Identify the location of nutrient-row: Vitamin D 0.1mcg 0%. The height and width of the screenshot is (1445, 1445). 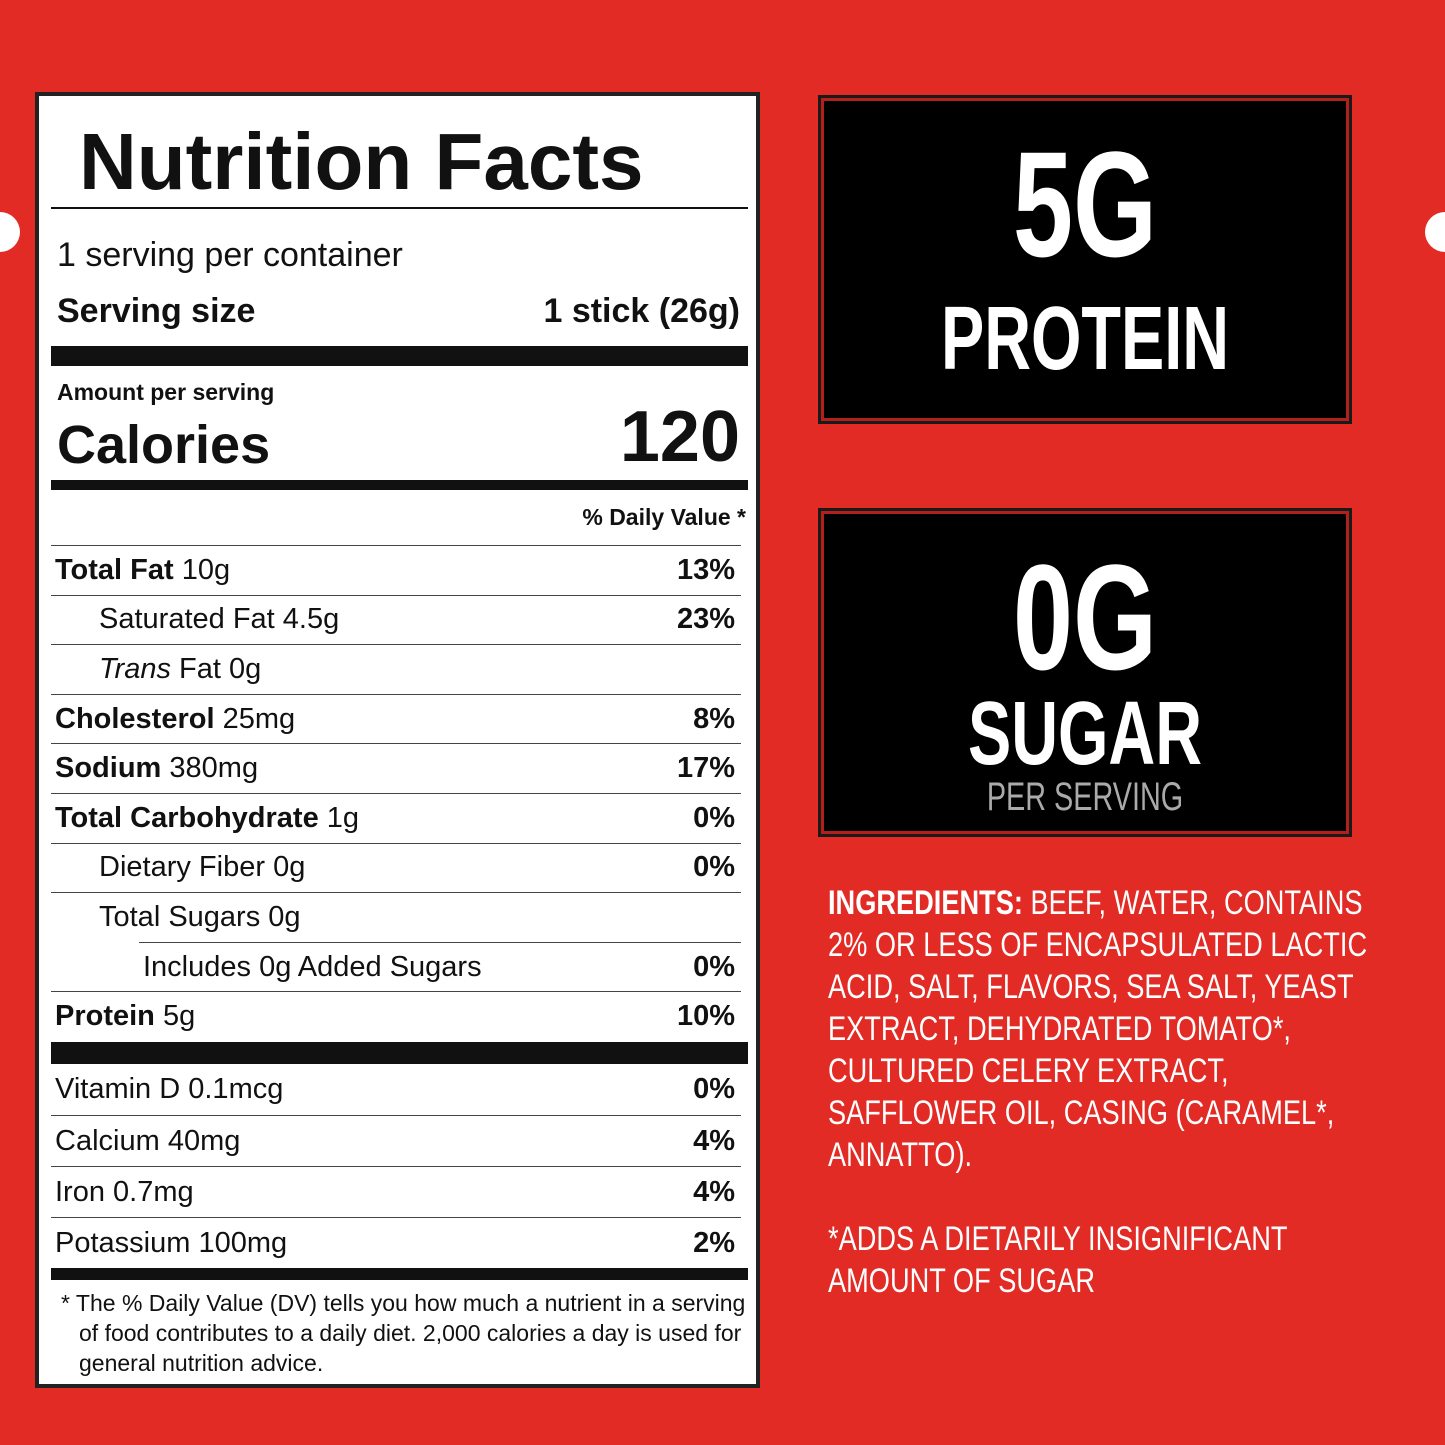
(396, 1089).